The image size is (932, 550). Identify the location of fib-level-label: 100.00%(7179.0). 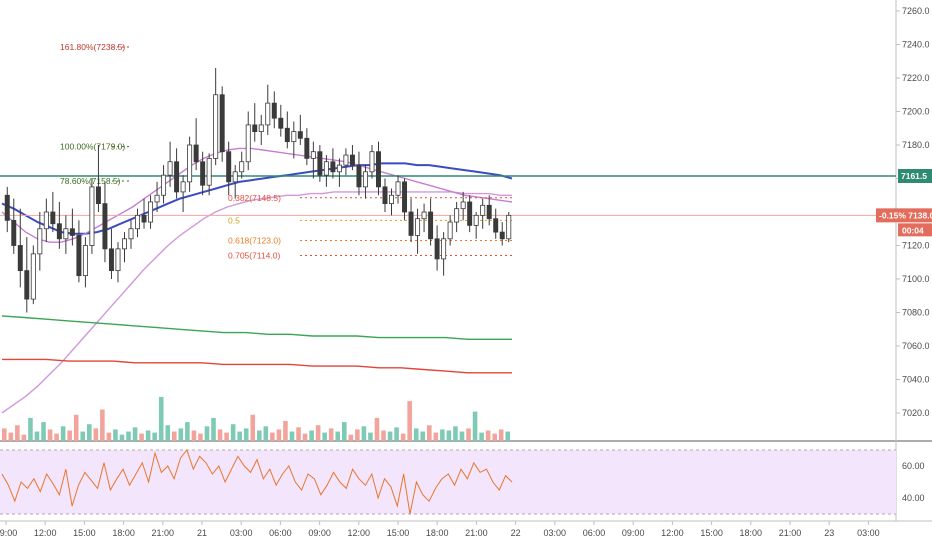
(92, 147).